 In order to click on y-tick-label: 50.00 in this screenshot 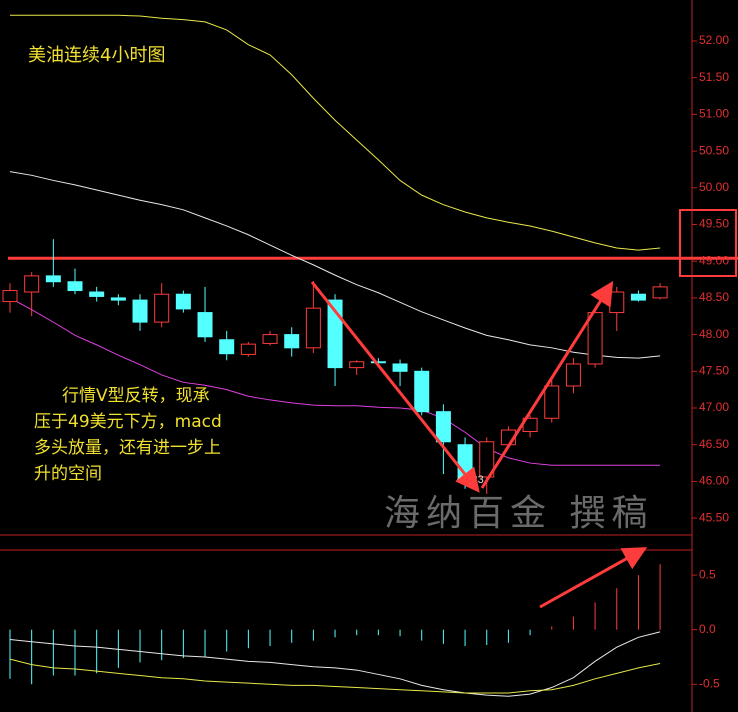, I will do `click(714, 187)`.